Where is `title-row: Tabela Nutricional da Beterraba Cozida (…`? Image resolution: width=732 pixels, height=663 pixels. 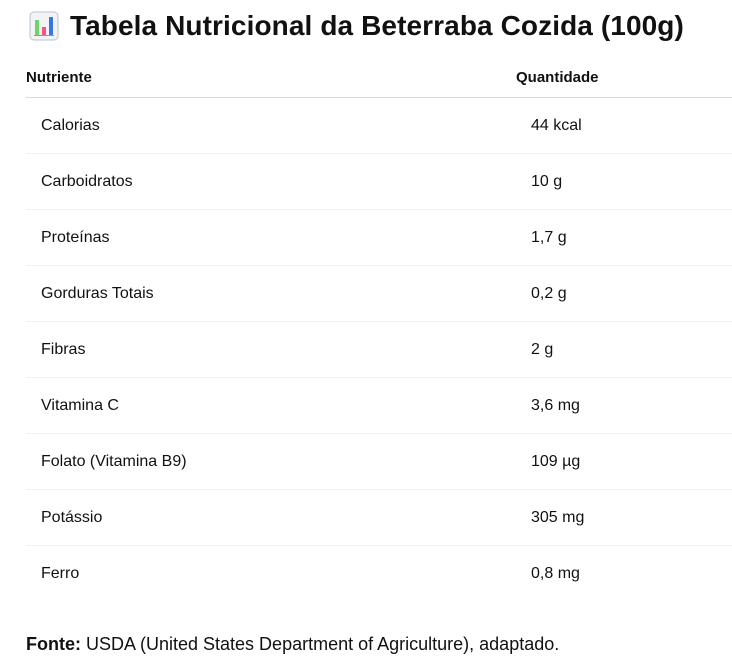
title-row: Tabela Nutricional da Beterraba Cozida (… is located at coordinates (379, 26).